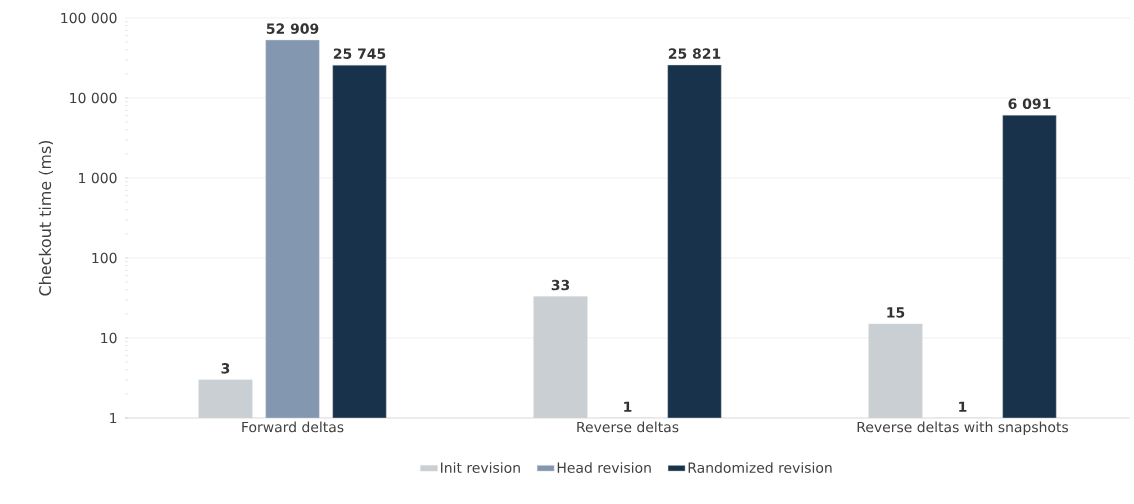  I want to click on y-tick-label: 100, so click(104, 258).